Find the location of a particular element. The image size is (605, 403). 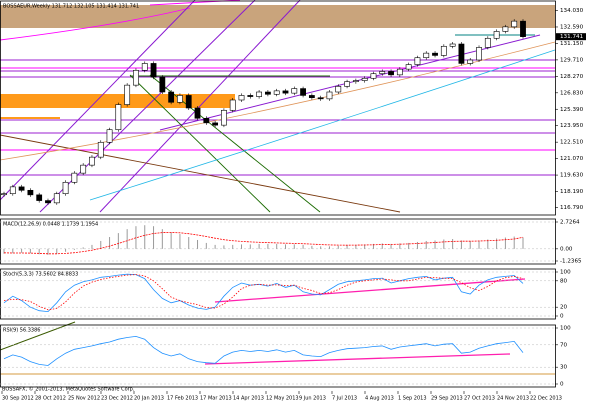

x-tick-label: 29 Sep 2013 is located at coordinates (447, 399).